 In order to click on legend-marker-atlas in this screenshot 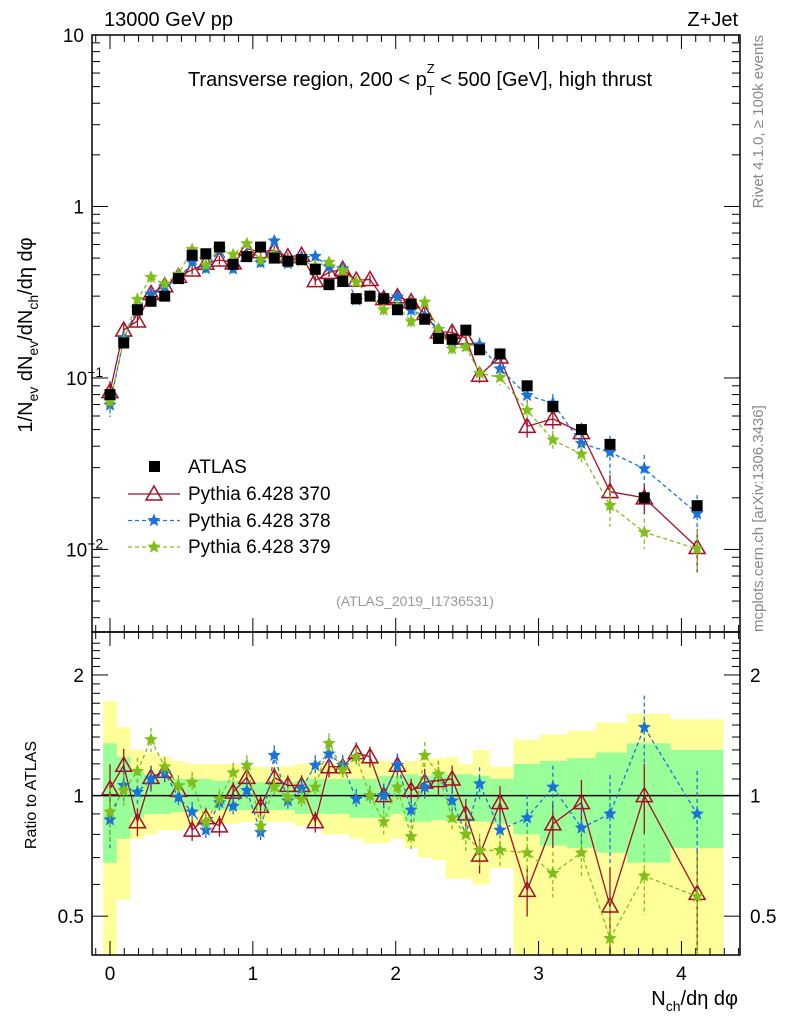, I will do `click(154, 466)`.